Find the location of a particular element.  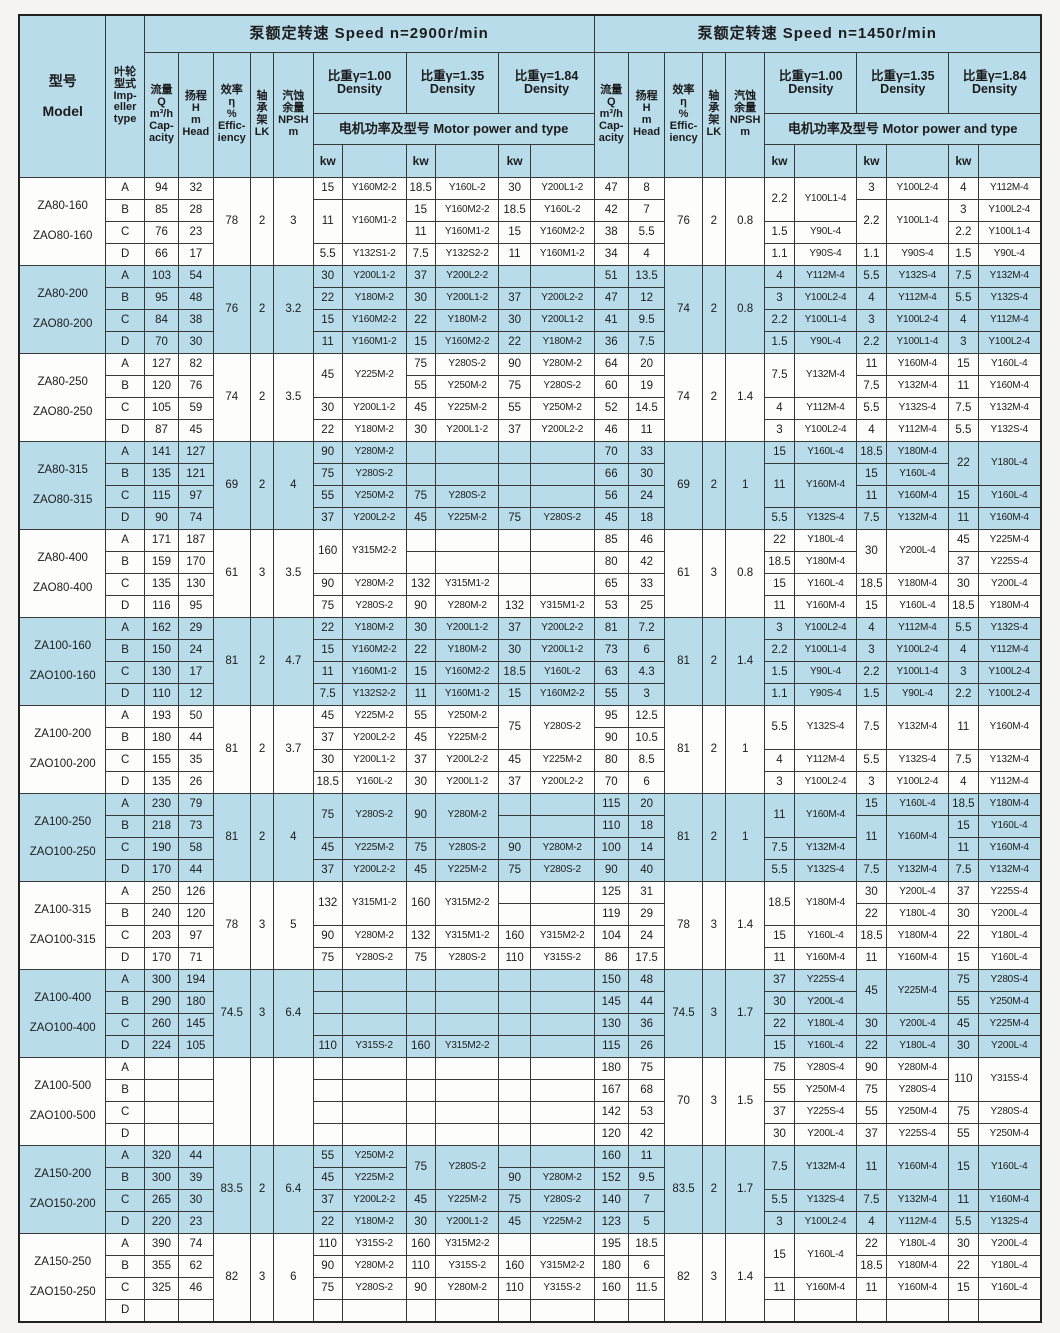

data-cell: 90 is located at coordinates (327, 584).